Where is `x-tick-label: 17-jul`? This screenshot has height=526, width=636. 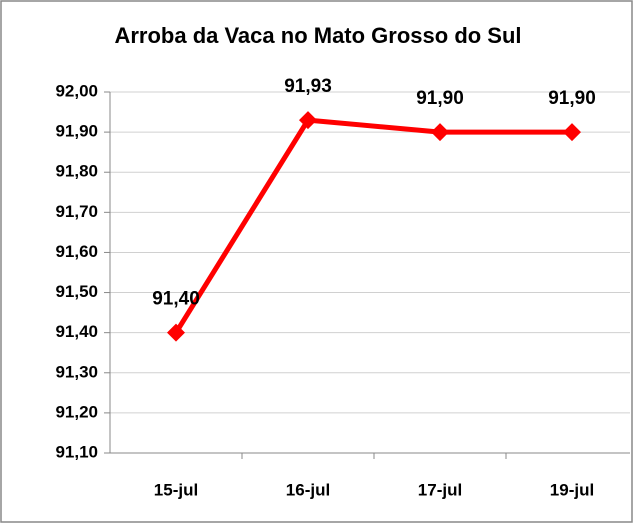
x-tick-label: 17-jul is located at coordinates (440, 489).